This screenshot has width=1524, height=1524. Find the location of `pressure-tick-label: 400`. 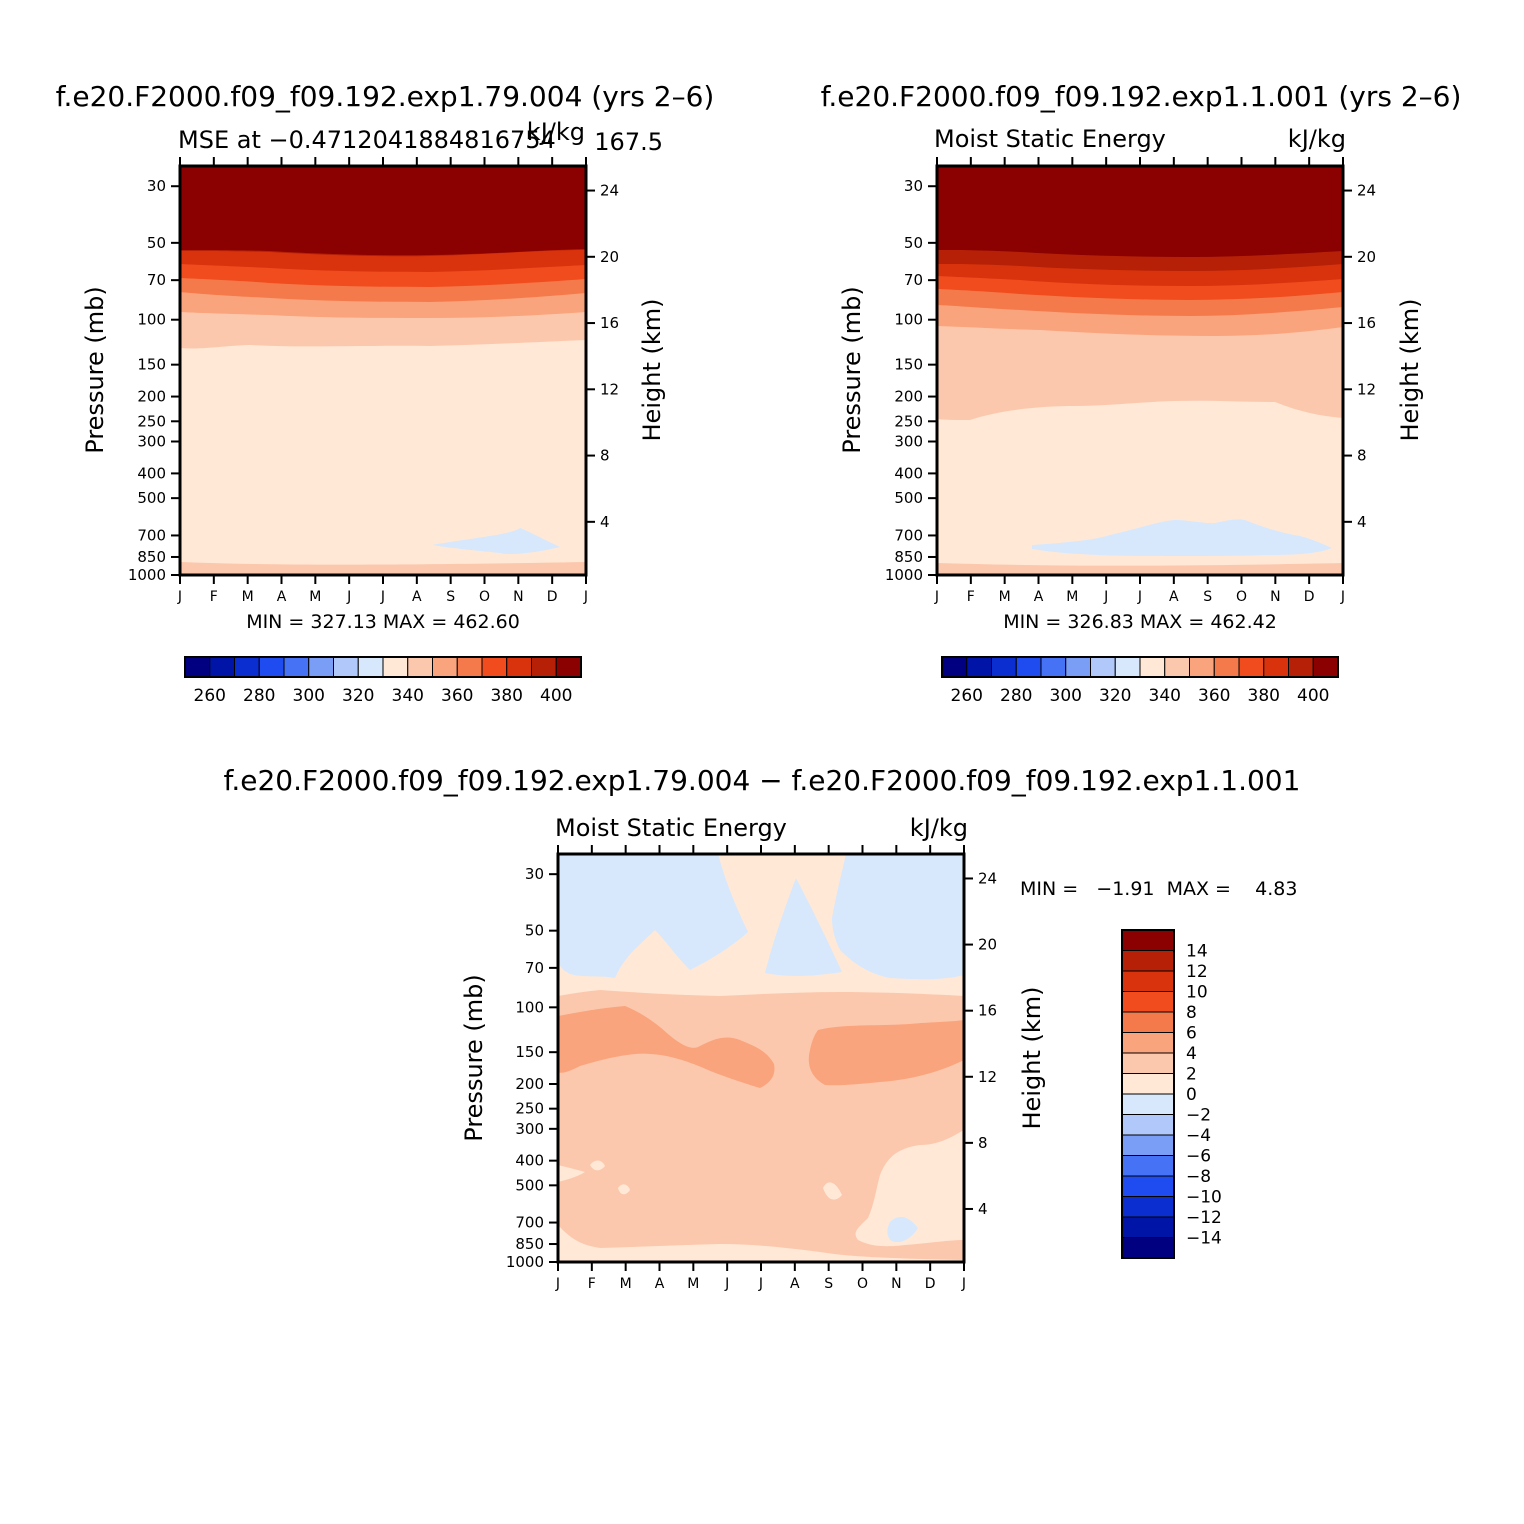

pressure-tick-label: 400 is located at coordinates (151, 473).